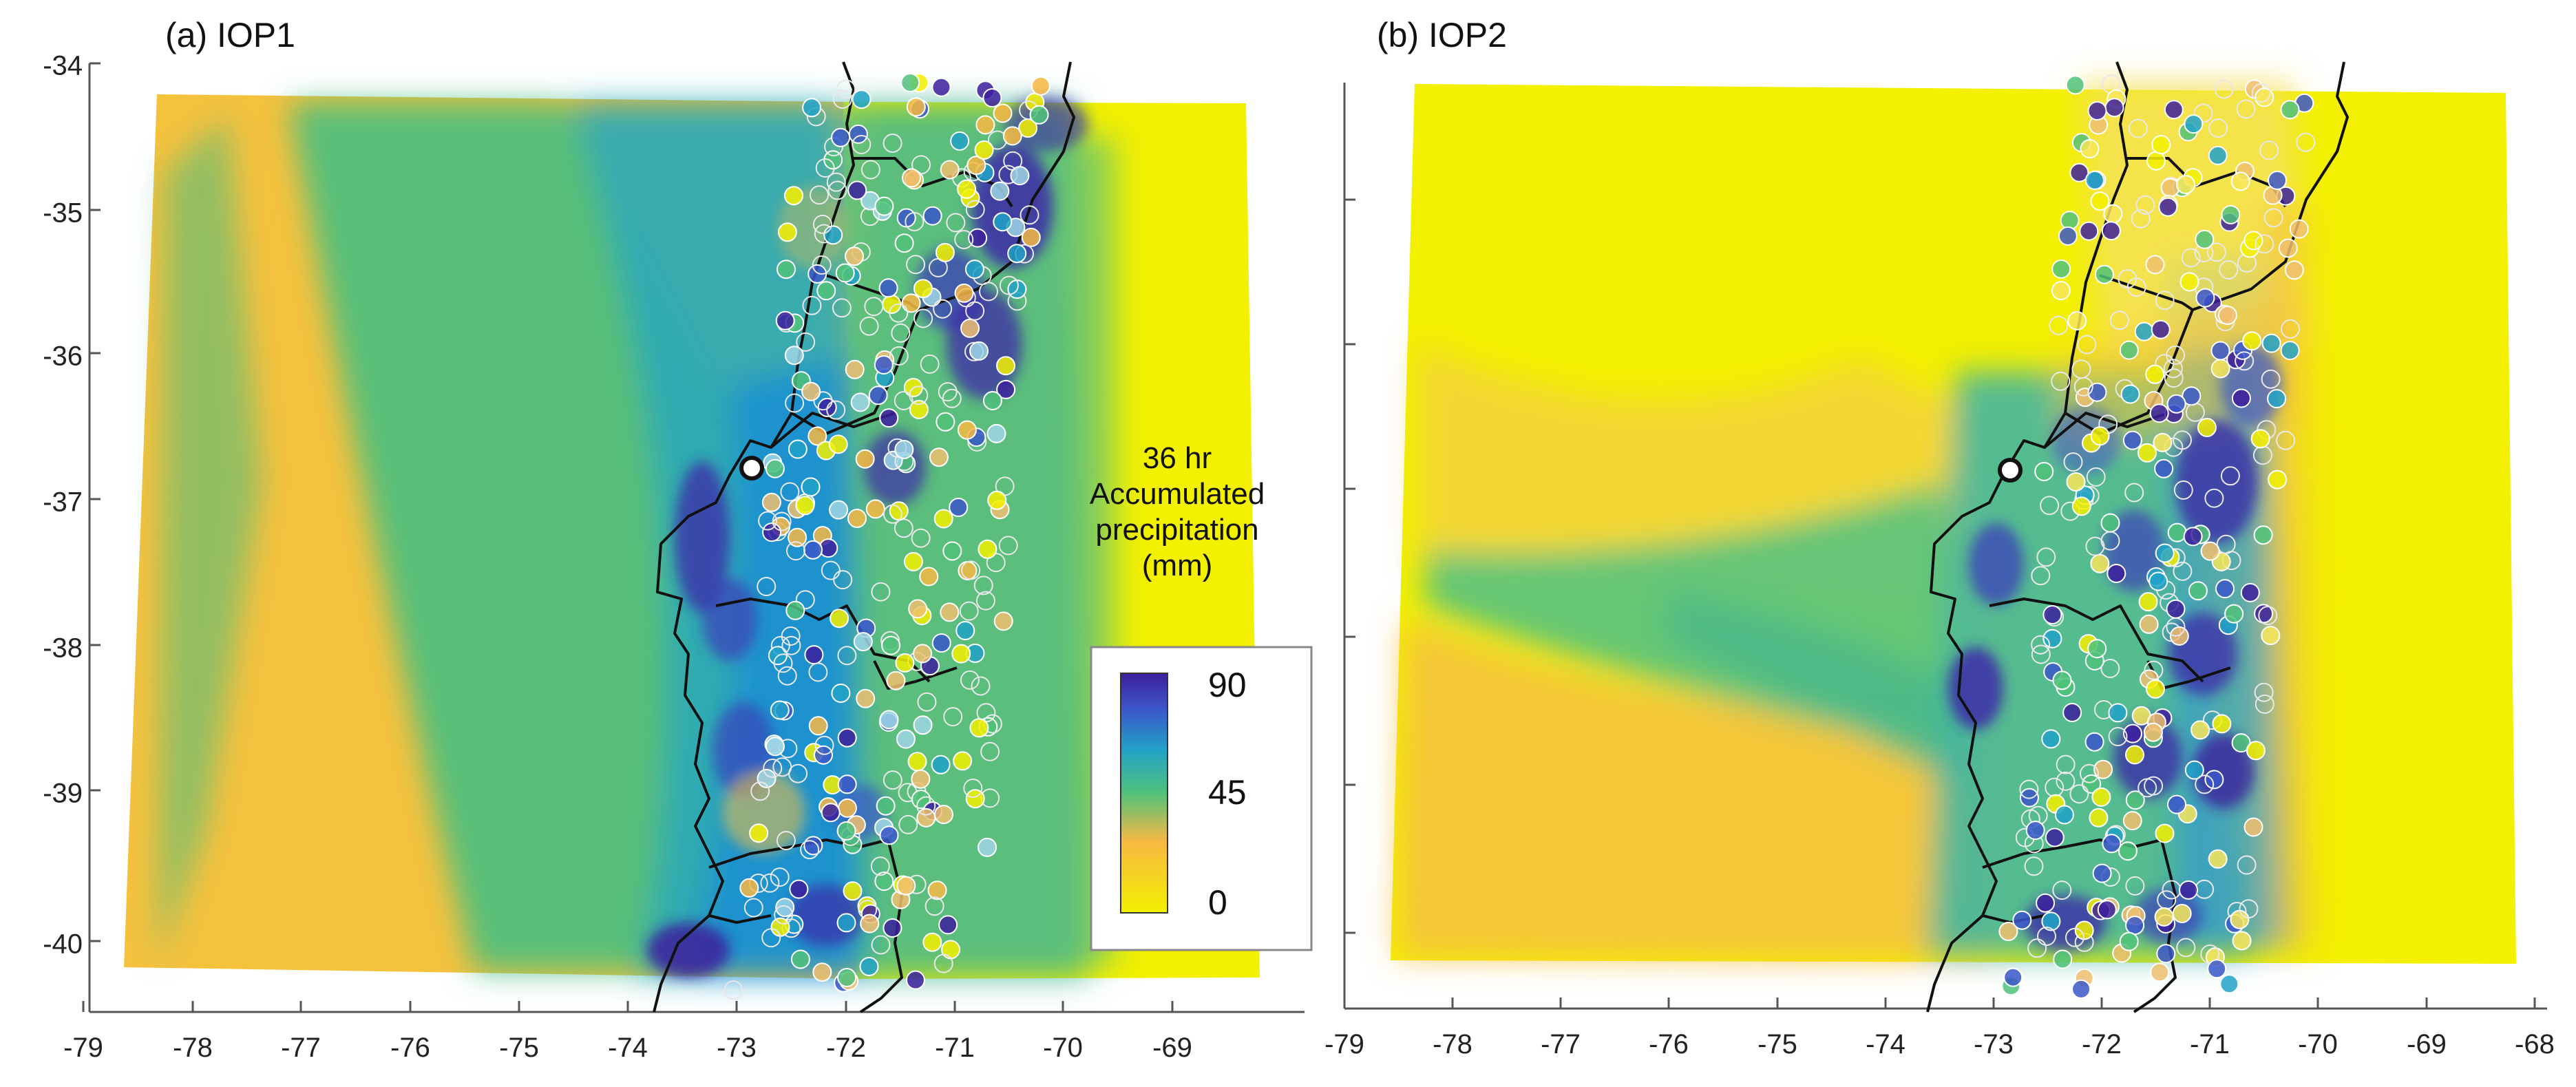  I want to click on panel-a-x-tick: -69, so click(1172, 1048).